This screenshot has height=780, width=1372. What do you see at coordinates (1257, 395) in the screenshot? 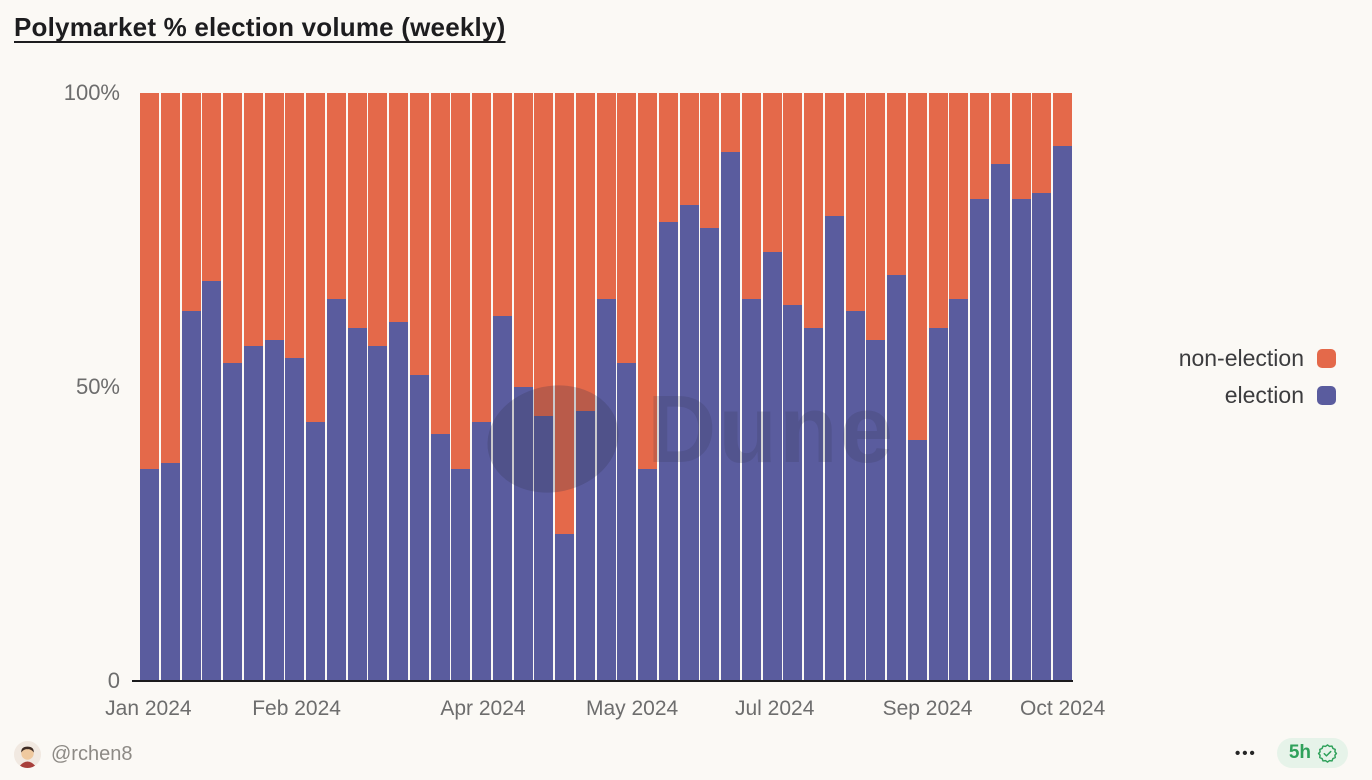
I see `legend-item-election: election` at bounding box center [1257, 395].